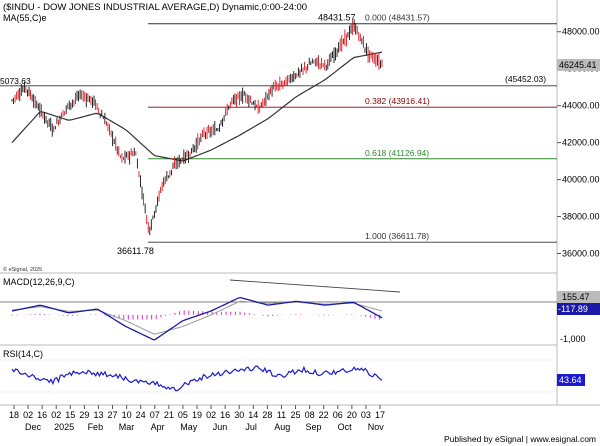 The height and width of the screenshot is (446, 600). Describe the element at coordinates (196, 315) in the screenshot. I see `macd-histogram` at that location.